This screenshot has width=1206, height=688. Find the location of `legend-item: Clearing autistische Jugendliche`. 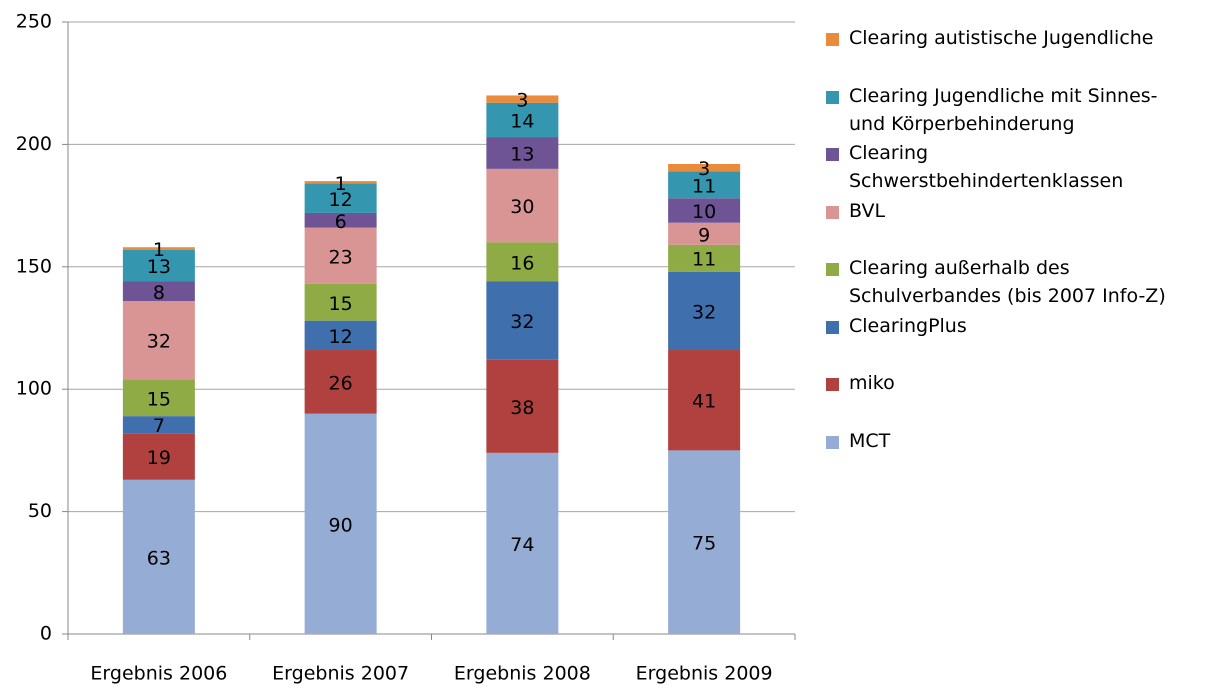

legend-item: Clearing autistische Jugendliche is located at coordinates (1008, 38).